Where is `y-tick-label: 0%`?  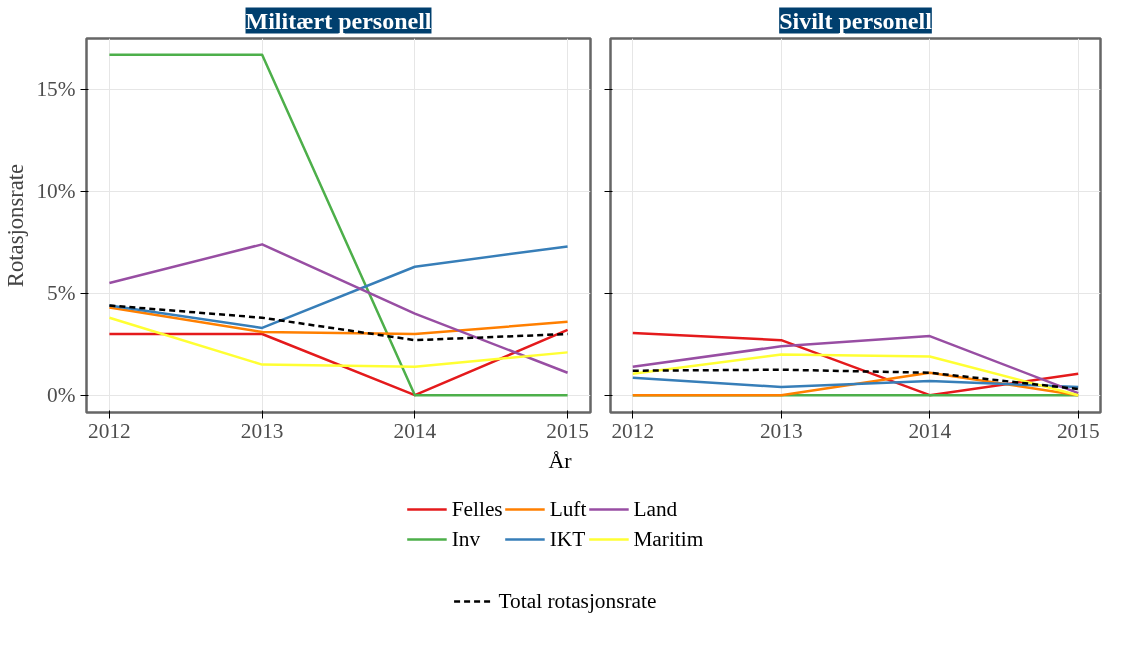 y-tick-label: 0% is located at coordinates (61, 395).